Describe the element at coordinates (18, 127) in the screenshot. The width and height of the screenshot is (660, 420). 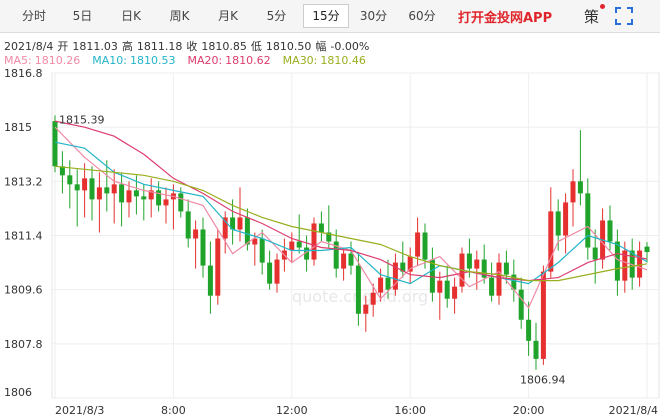
I see `y-tick-label: 1815` at that location.